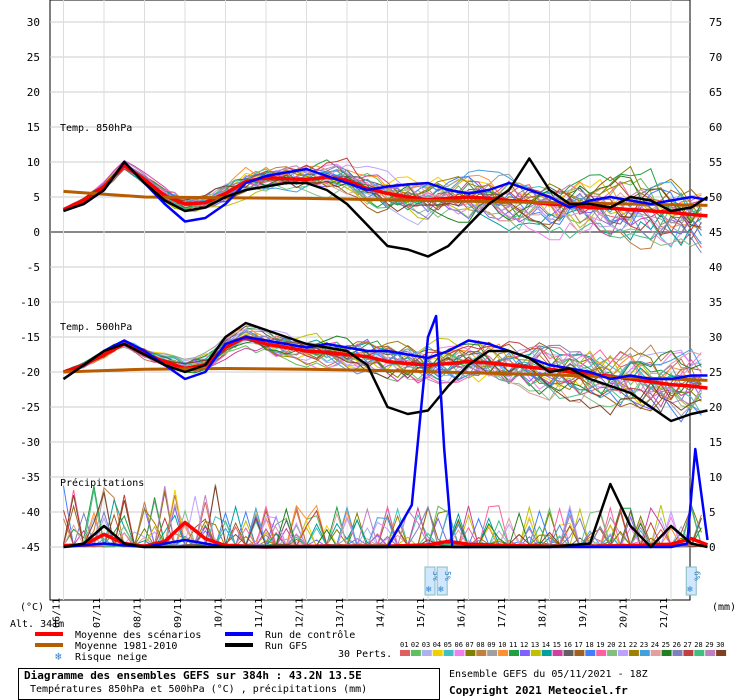 This screenshot has width=740, height=700. What do you see at coordinates (715, 22) in the screenshot?
I see `right-tick-label: 75` at bounding box center [715, 22].